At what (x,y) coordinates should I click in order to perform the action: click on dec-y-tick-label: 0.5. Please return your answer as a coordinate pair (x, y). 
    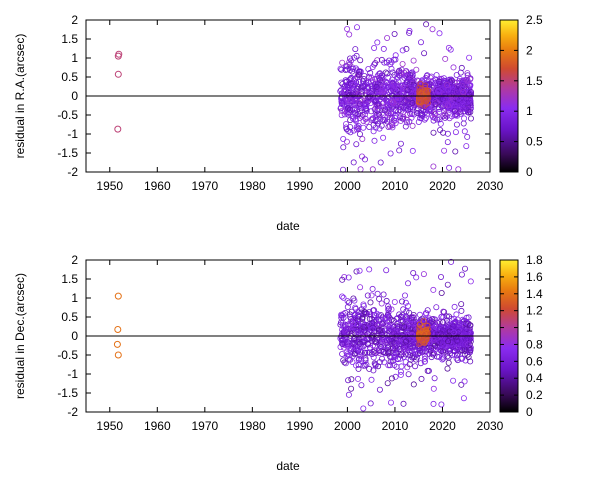
    Looking at the image, I should click on (69, 317).